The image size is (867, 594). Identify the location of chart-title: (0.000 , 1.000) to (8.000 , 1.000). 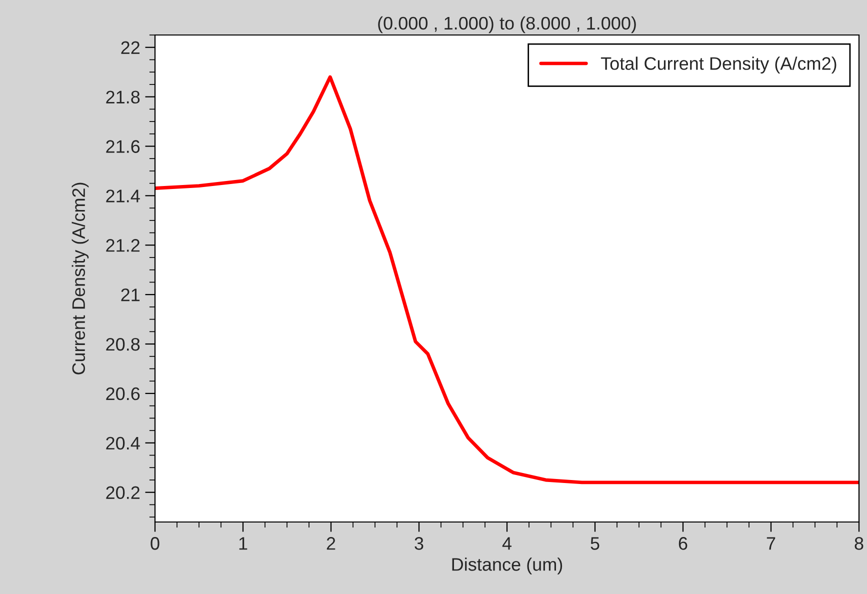
(507, 25).